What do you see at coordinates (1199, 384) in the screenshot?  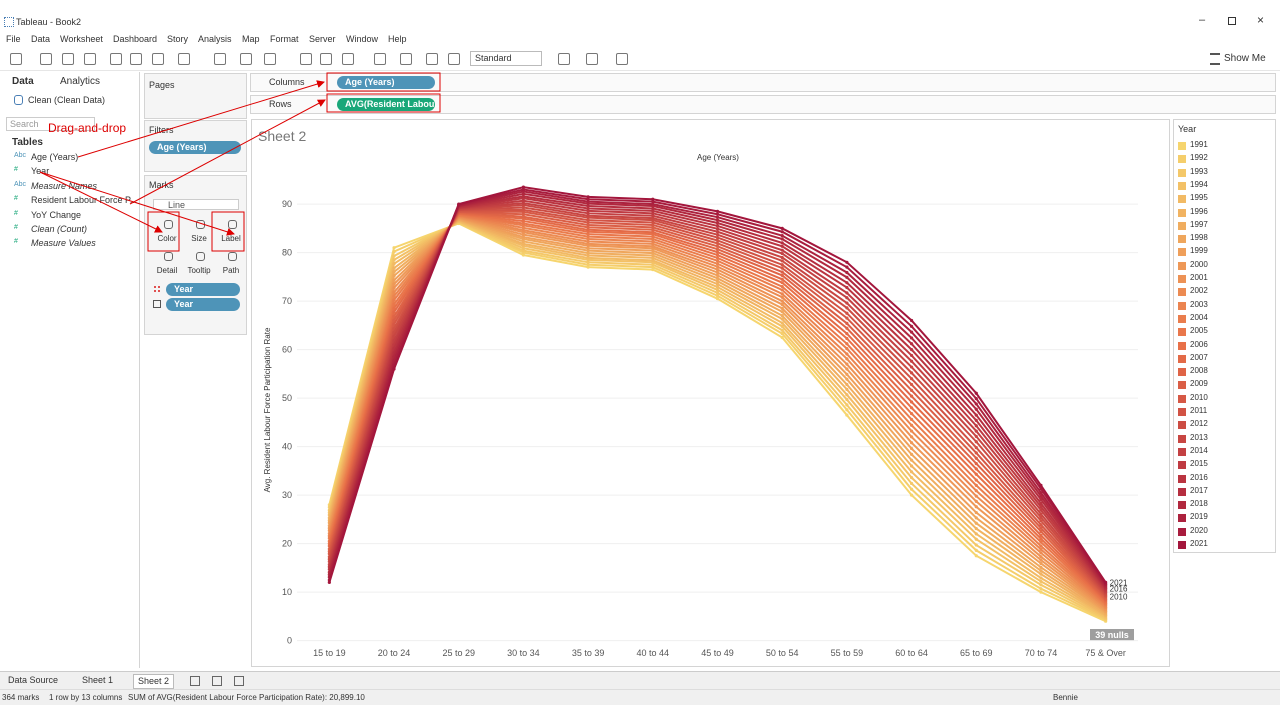 I see `legend-label: 2009` at bounding box center [1199, 384].